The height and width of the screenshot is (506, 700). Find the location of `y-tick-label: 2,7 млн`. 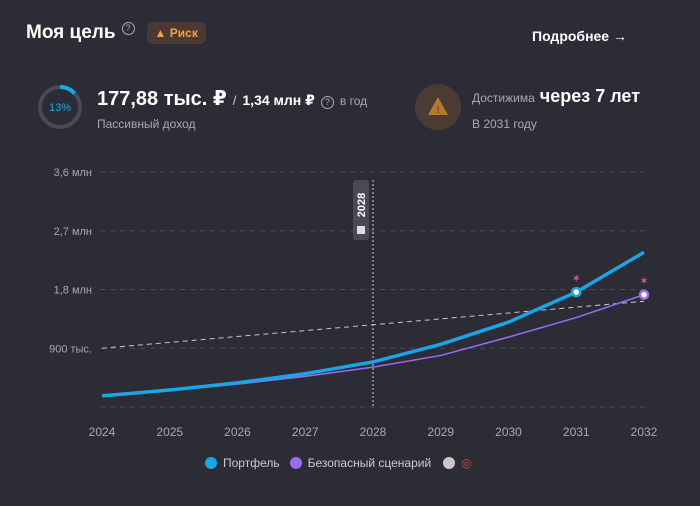

y-tick-label: 2,7 млн is located at coordinates (73, 232).